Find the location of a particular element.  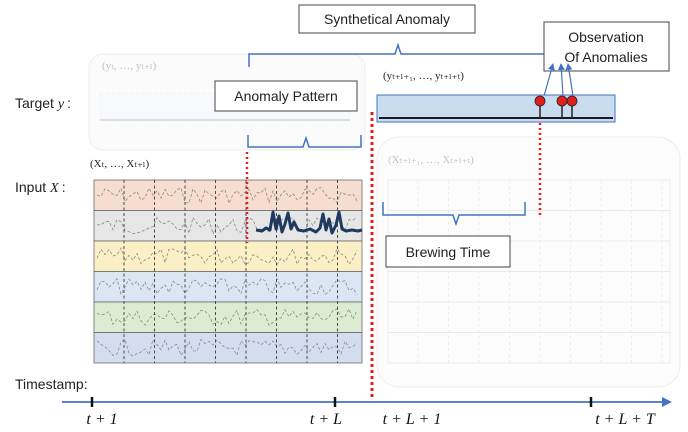

observation-label-line1: Observation is located at coordinates (605, 37).